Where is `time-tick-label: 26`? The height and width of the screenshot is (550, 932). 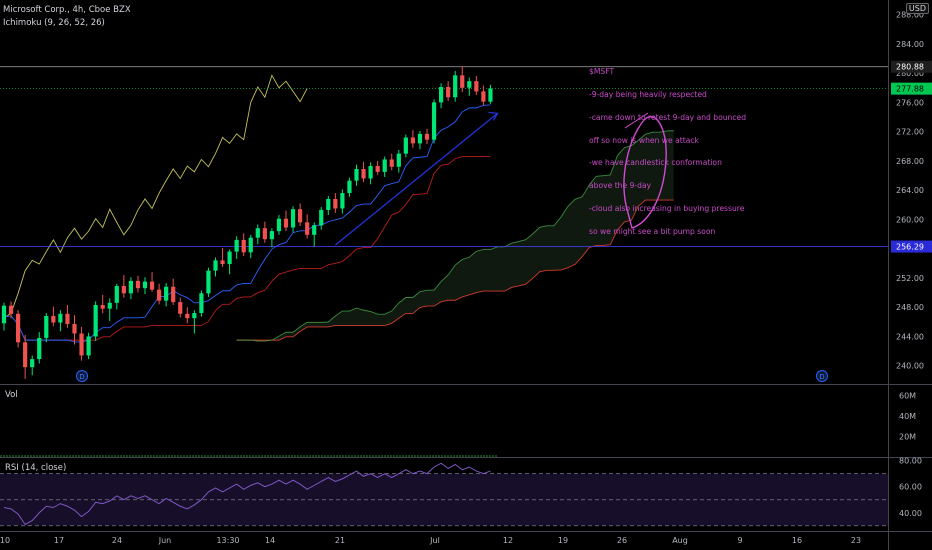
time-tick-label: 26 is located at coordinates (622, 540).